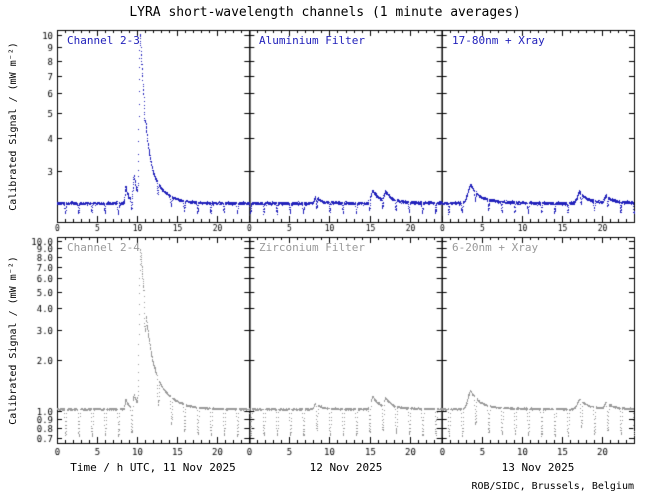 Image resolution: width=650 pixels, height=500 pixels. I want to click on credit-text: ROB/SIDC, Brussels, Belgium, so click(552, 486).